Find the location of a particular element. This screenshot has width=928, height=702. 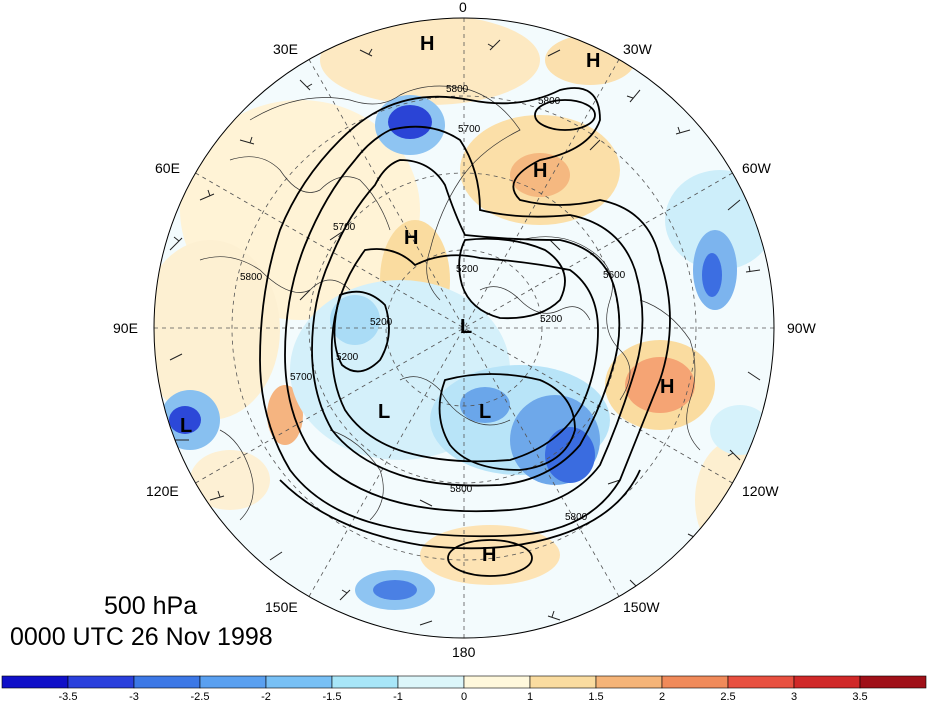

contour-5200-west is located at coordinates (361, 331).